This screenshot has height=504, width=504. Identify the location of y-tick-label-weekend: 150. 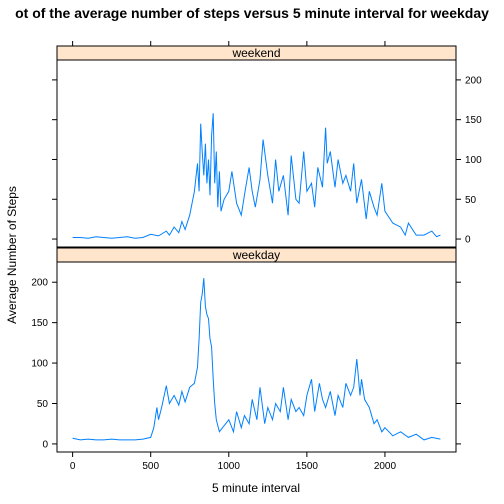
(473, 120).